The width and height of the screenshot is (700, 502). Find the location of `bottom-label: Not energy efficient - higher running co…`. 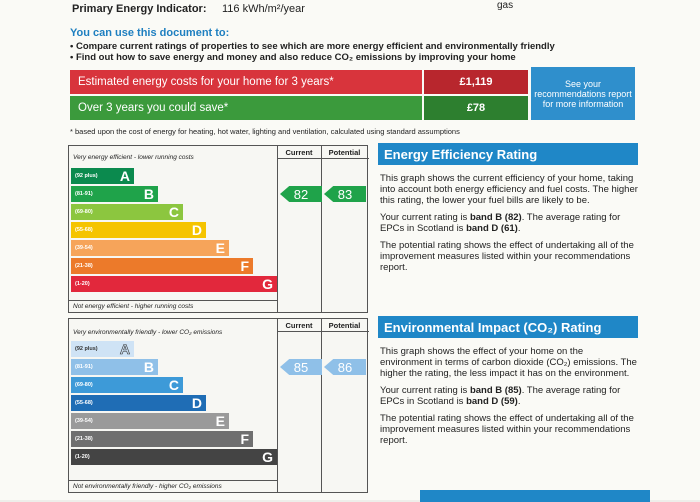

bottom-label: Not energy efficient - higher running co… is located at coordinates (133, 306).